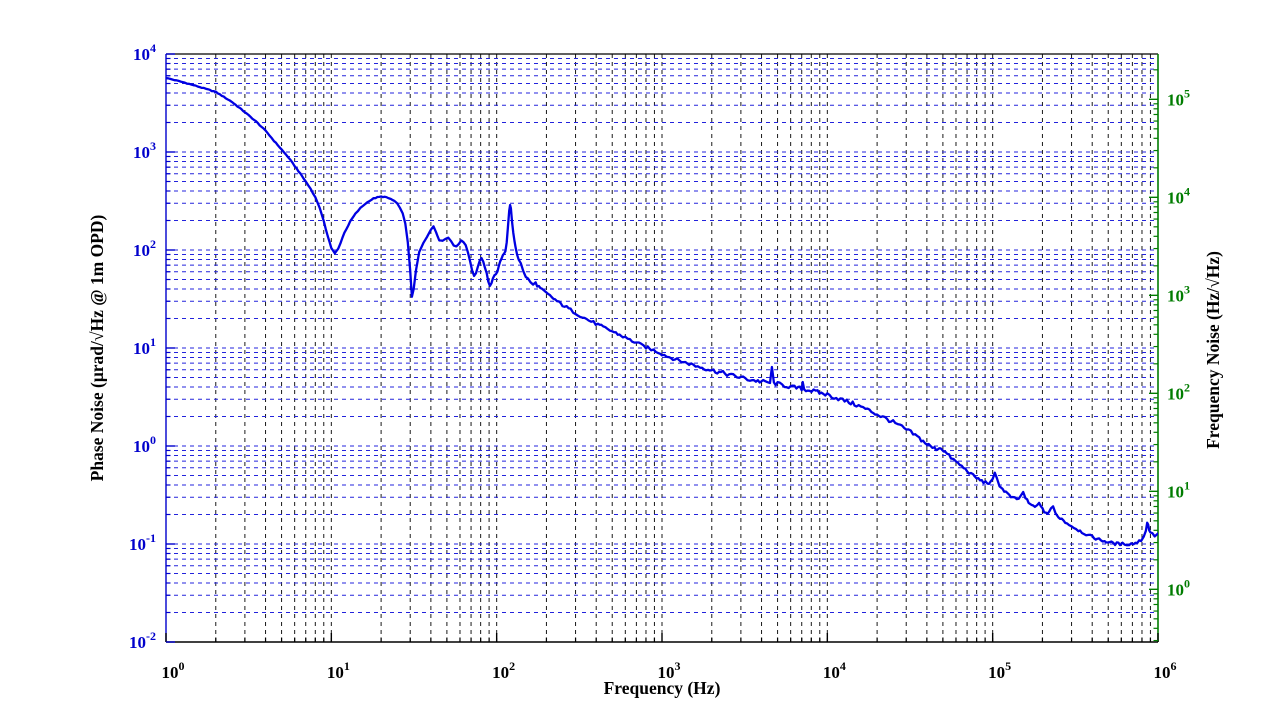  Describe the element at coordinates (144, 52) in the screenshot. I see `left-y-tick-label: 10⁴` at that location.